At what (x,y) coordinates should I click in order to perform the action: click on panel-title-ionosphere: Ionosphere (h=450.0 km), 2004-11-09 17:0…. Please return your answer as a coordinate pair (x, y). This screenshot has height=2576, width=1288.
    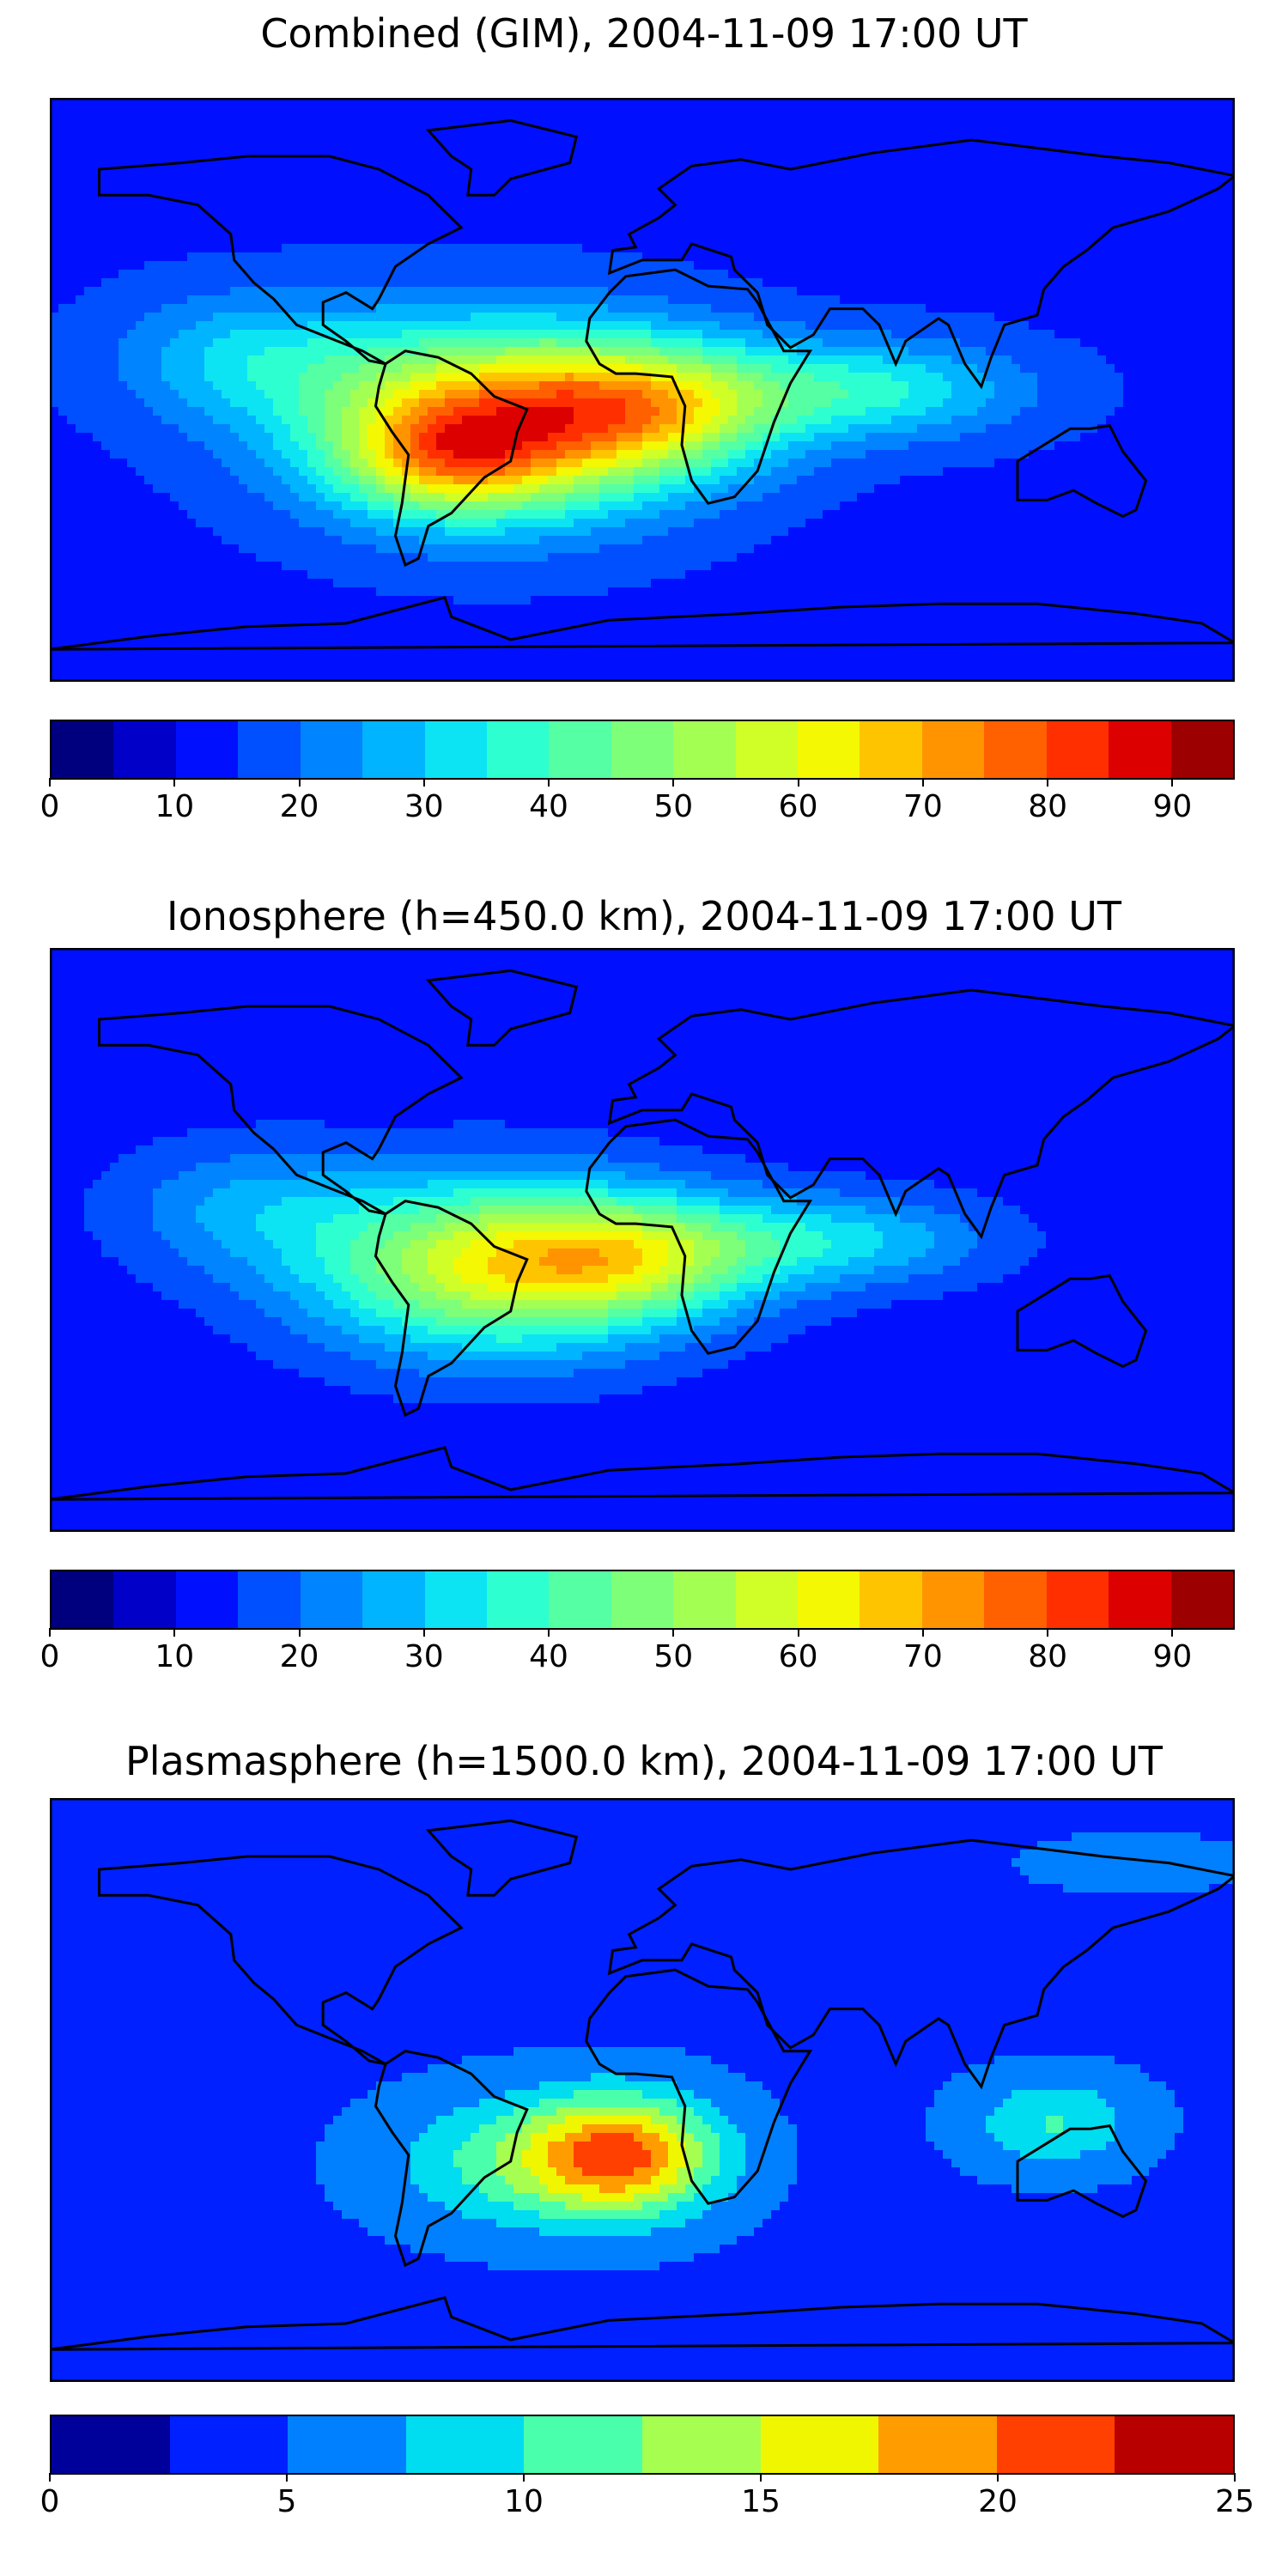
    Looking at the image, I should click on (644, 916).